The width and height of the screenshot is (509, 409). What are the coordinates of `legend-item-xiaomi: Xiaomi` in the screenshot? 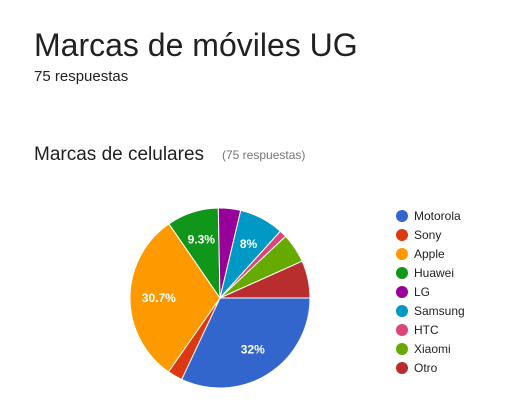 It's located at (430, 348).